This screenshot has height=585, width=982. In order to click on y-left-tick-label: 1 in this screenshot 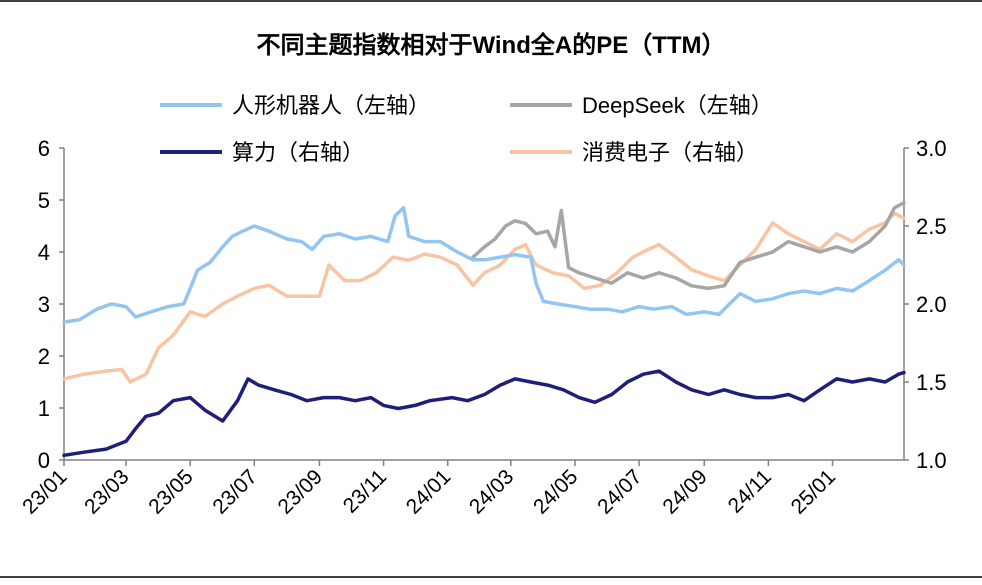, I will do `click(44, 408)`.